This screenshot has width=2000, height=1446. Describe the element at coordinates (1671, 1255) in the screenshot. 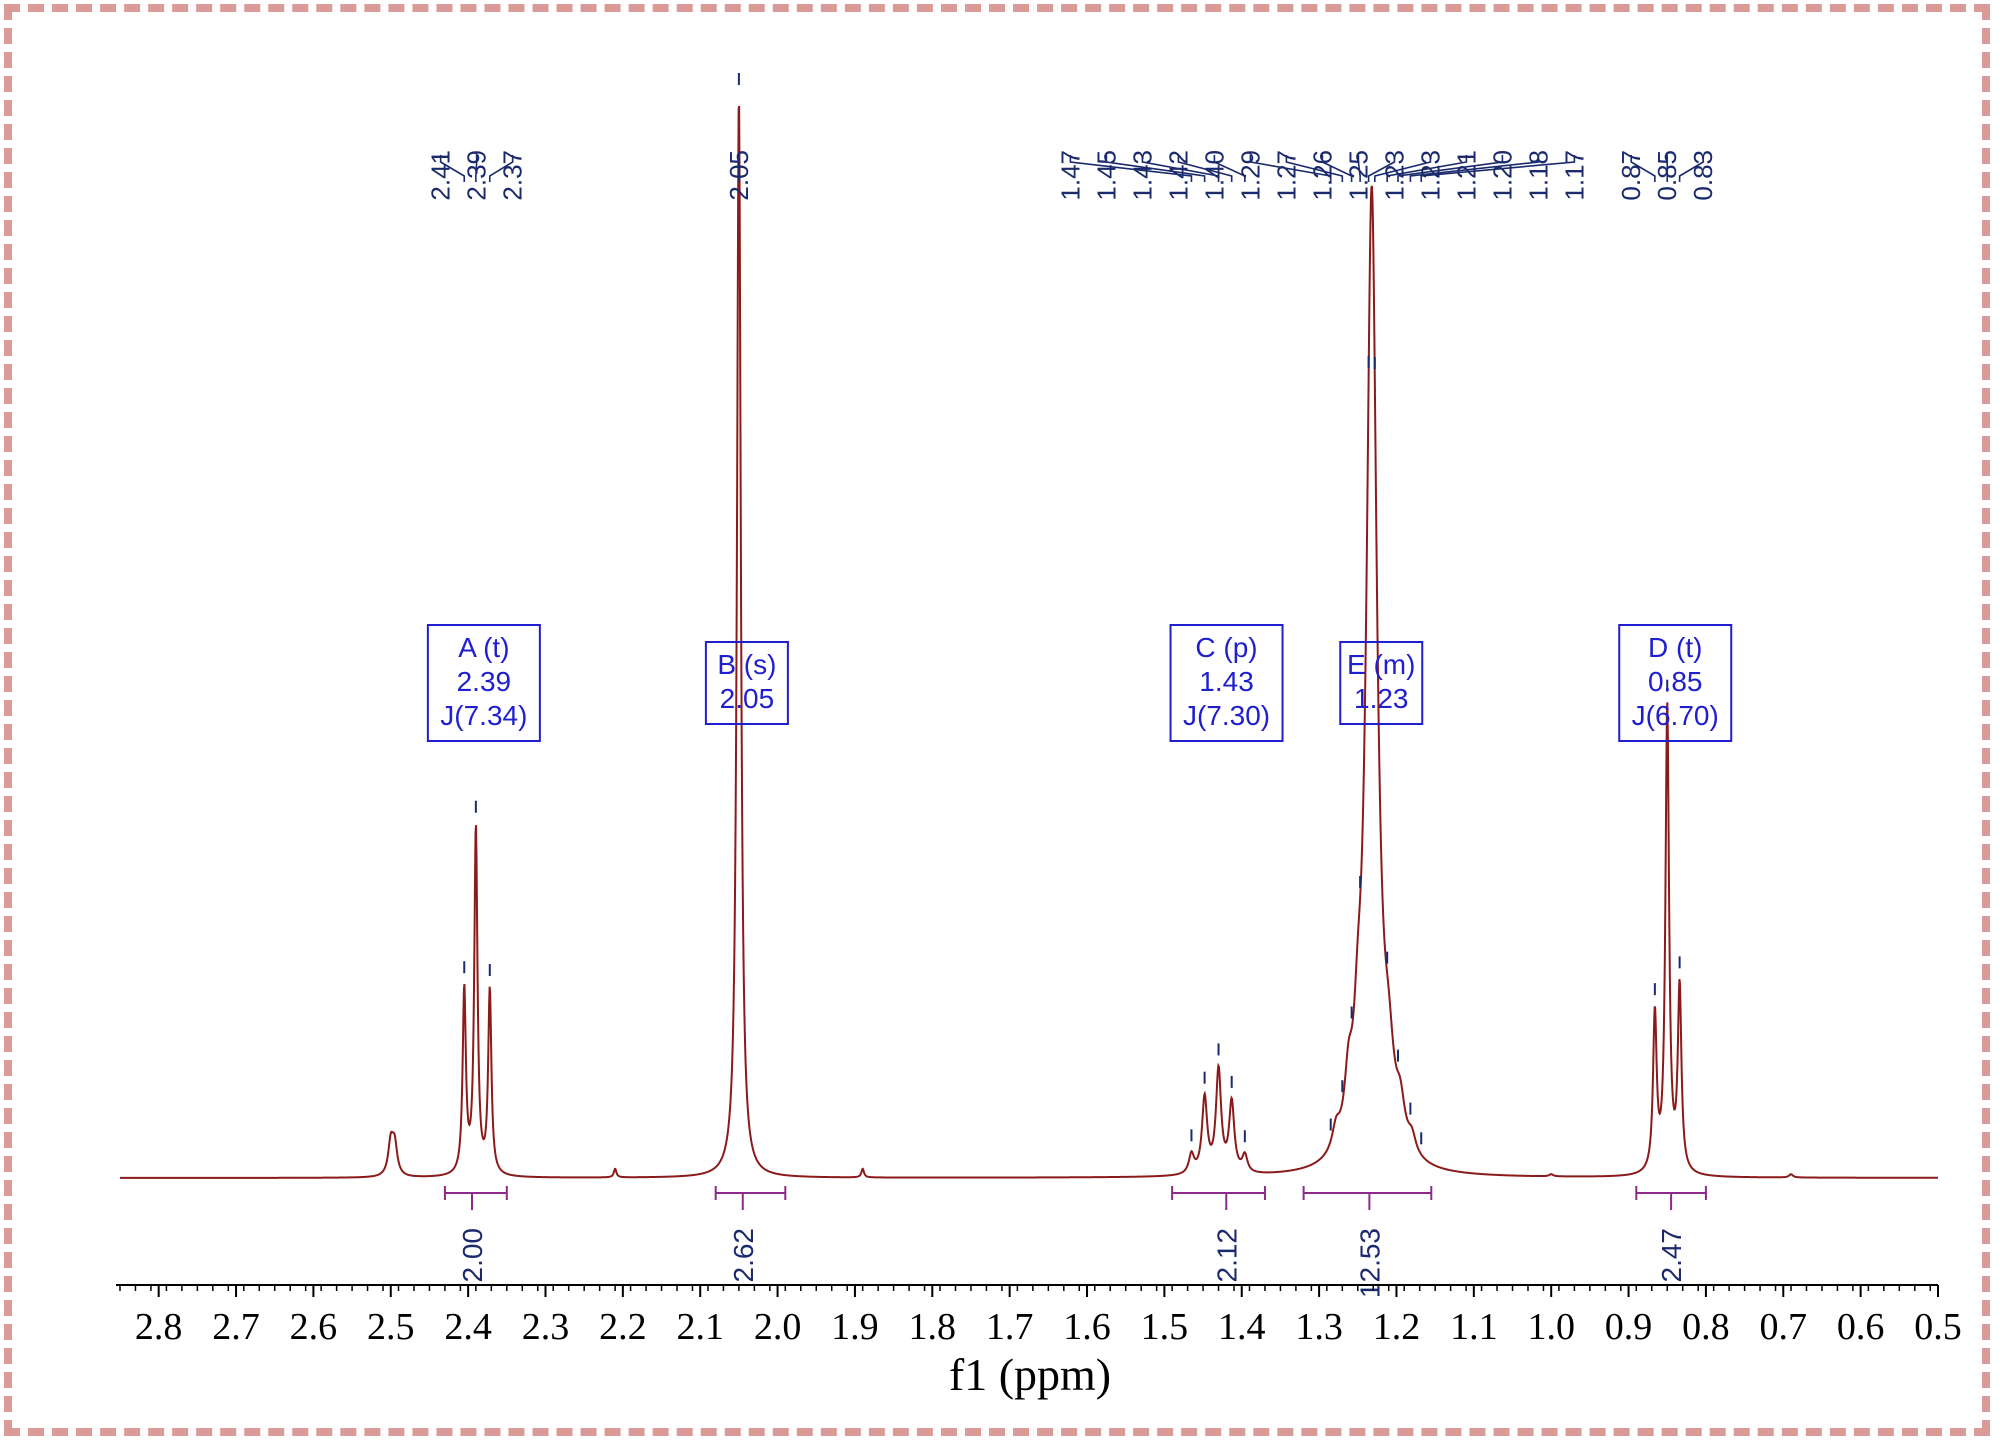

I see `integral-value: 2.47` at that location.